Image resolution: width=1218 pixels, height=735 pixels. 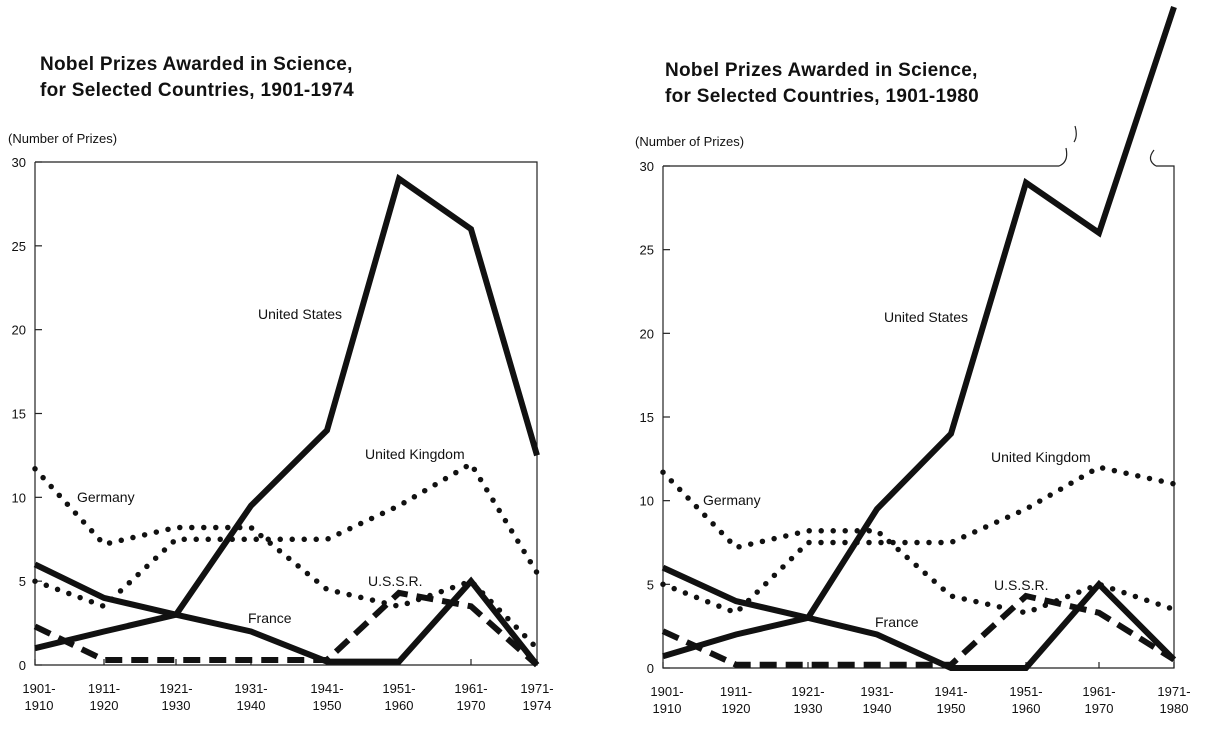 What do you see at coordinates (286, 558) in the screenshot?
I see `series-line-germany` at bounding box center [286, 558].